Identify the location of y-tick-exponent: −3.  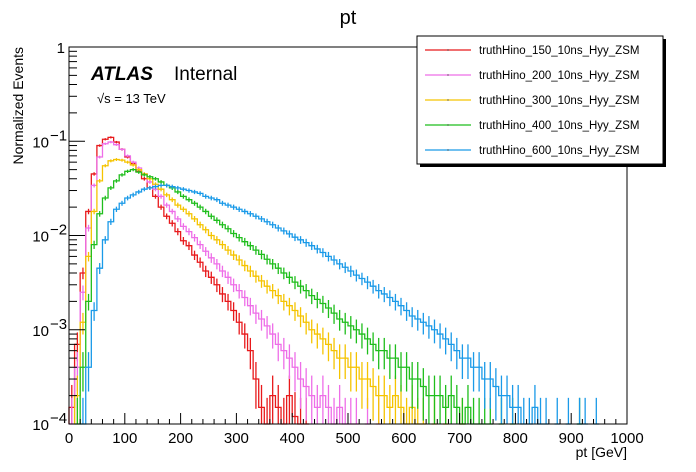
(58, 324).